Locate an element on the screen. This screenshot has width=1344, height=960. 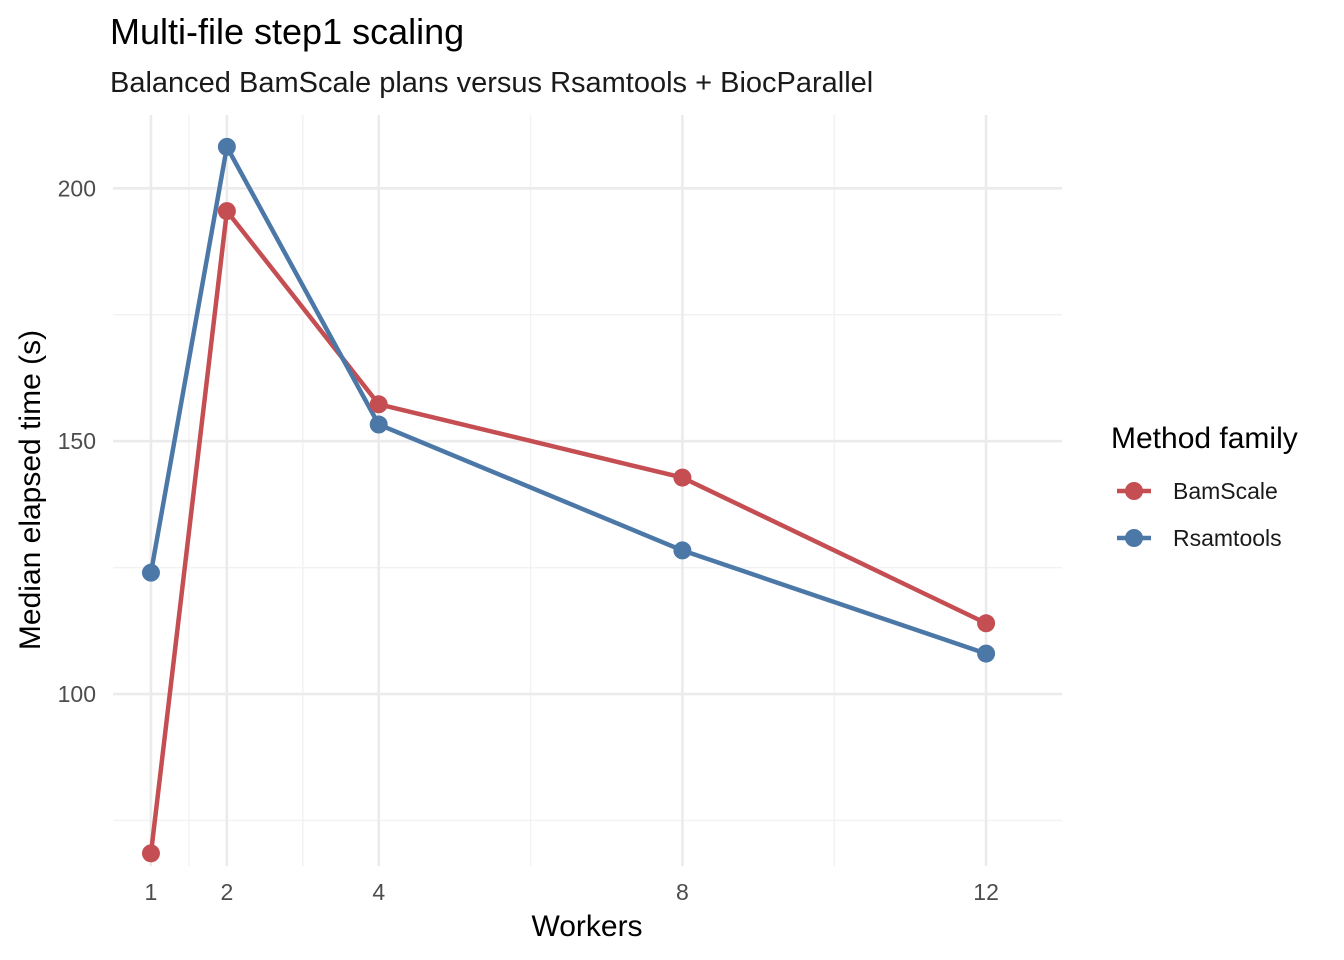
y-axis-title: Median elapsed time (s) is located at coordinates (30, 490).